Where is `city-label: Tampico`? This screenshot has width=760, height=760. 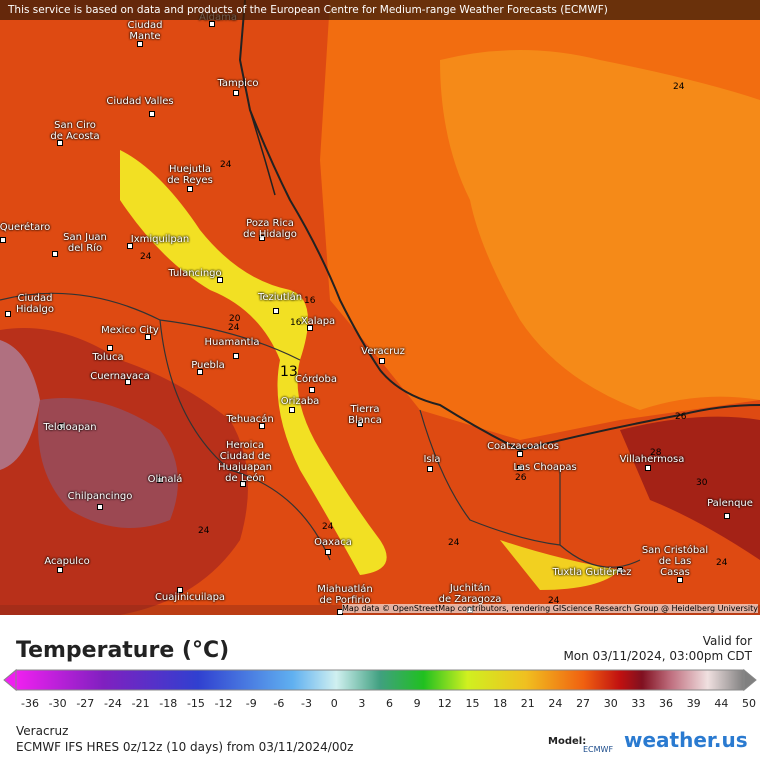
city-label: Tampico is located at coordinates (238, 83).